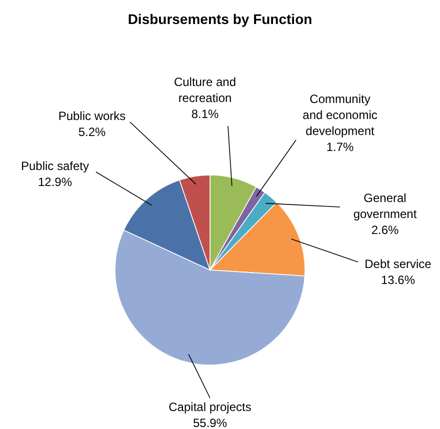  What do you see at coordinates (385, 206) in the screenshot?
I see `slice-label: General government` at bounding box center [385, 206].